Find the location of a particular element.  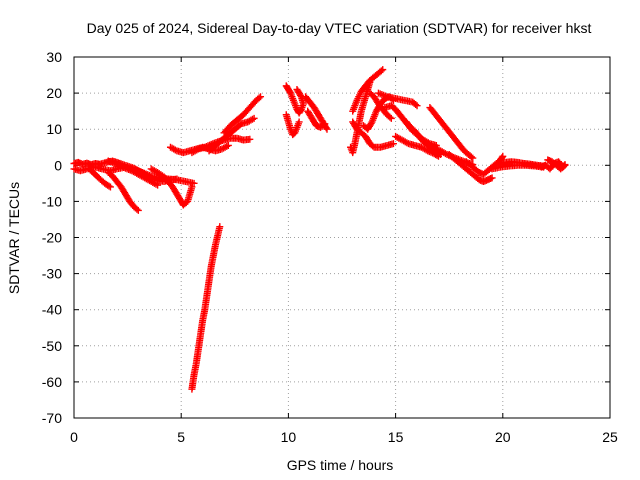

y-tick-label: -60 is located at coordinates (52, 382).